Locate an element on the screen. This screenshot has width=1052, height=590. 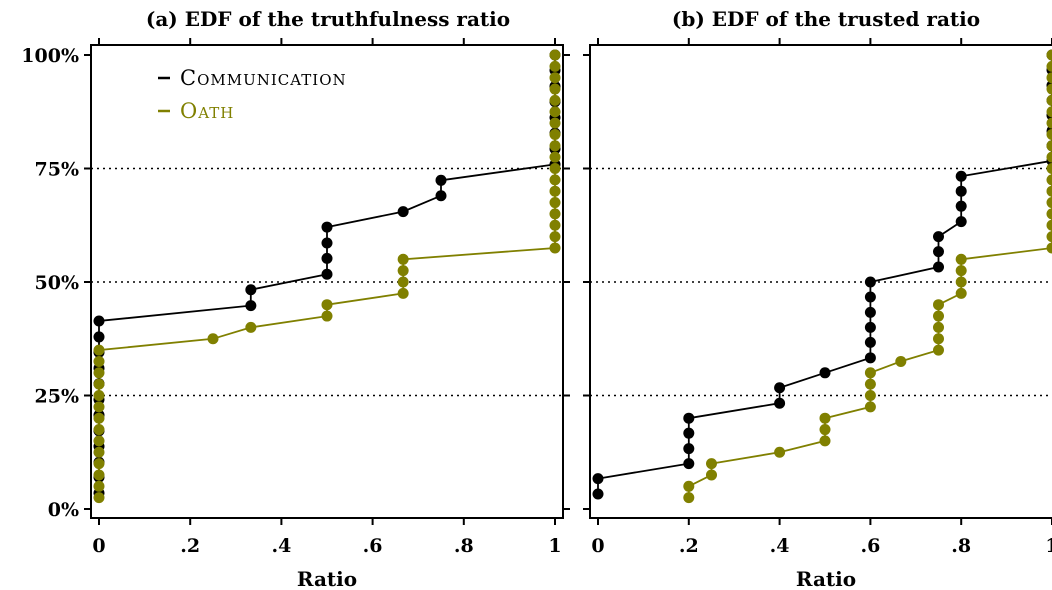
panel-a-x-axis-label: Ratio is located at coordinates (327, 578).